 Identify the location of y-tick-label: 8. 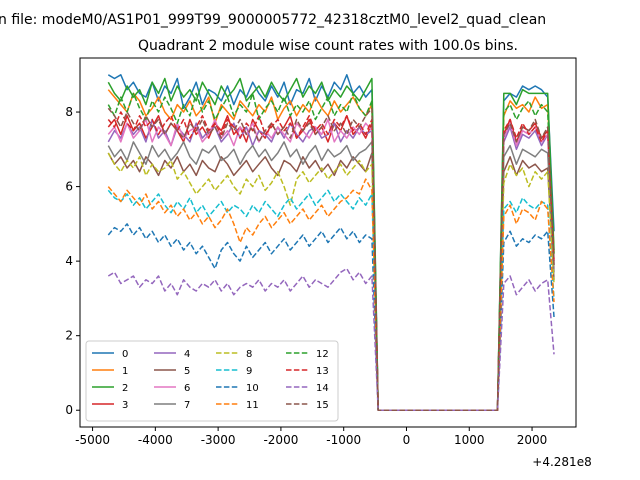
(69, 112).